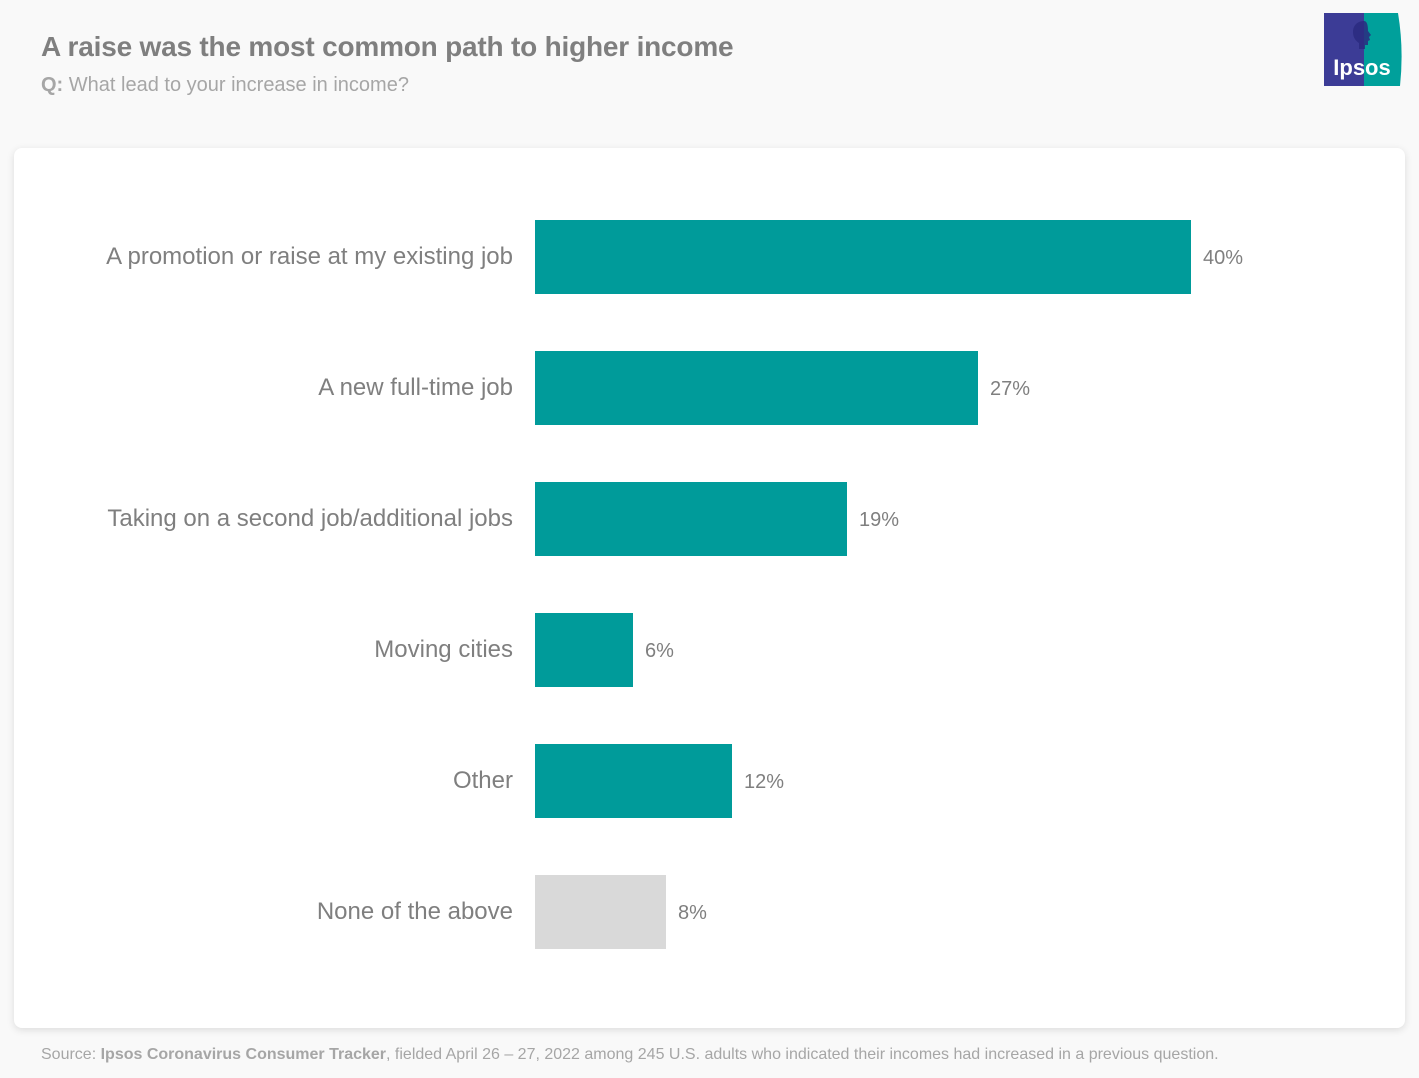 This screenshot has height=1078, width=1419. Describe the element at coordinates (443, 649) in the screenshot. I see `category-label: Moving cities` at that location.